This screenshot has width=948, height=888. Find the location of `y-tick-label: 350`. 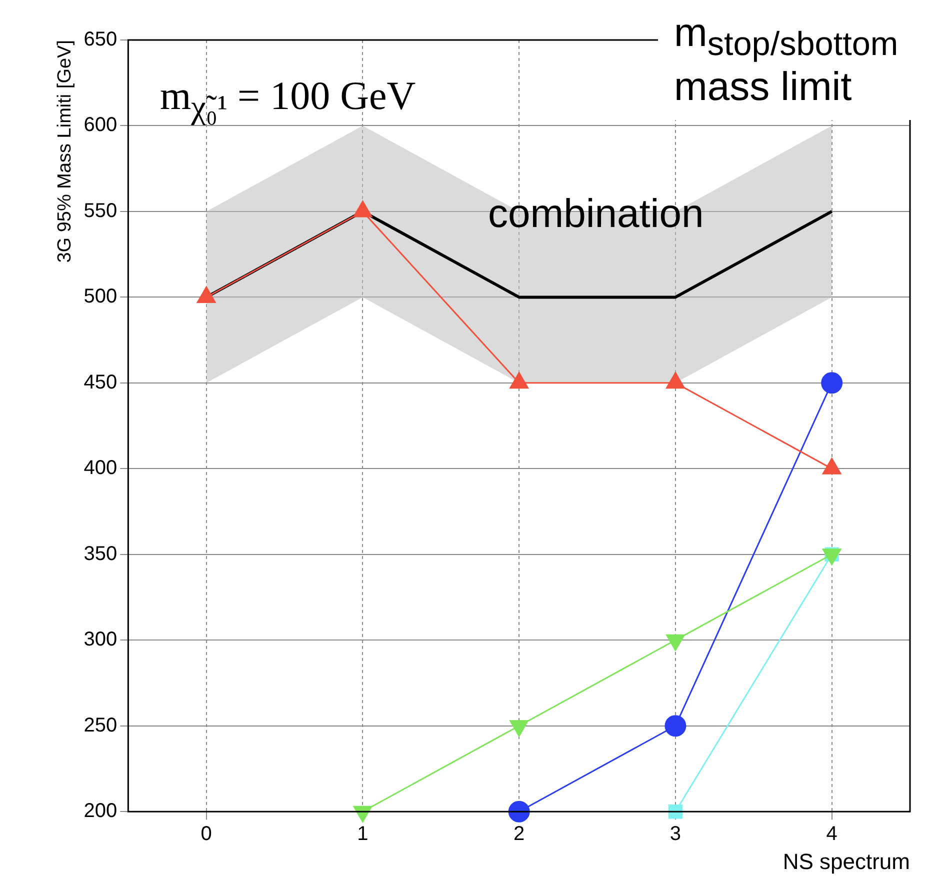

y-tick-label: 350 is located at coordinates (101, 553).